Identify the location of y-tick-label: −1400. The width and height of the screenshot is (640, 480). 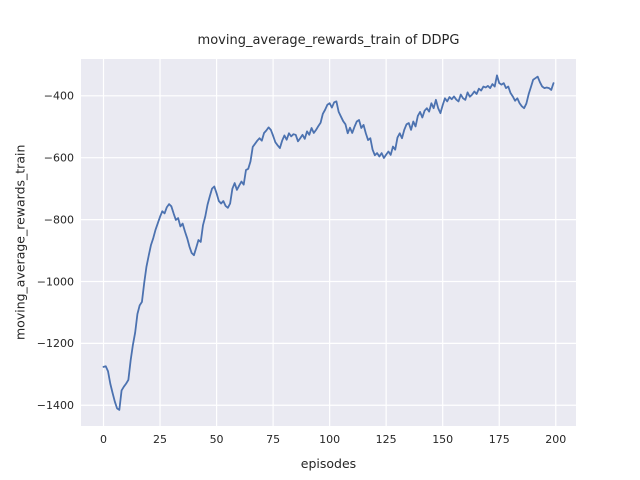
(55, 405).